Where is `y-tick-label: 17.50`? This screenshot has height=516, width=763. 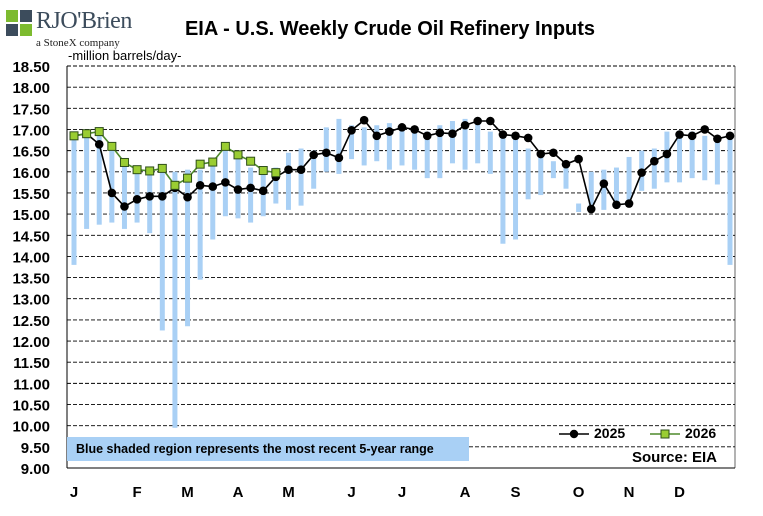 y-tick-label: 17.50 is located at coordinates (31, 109).